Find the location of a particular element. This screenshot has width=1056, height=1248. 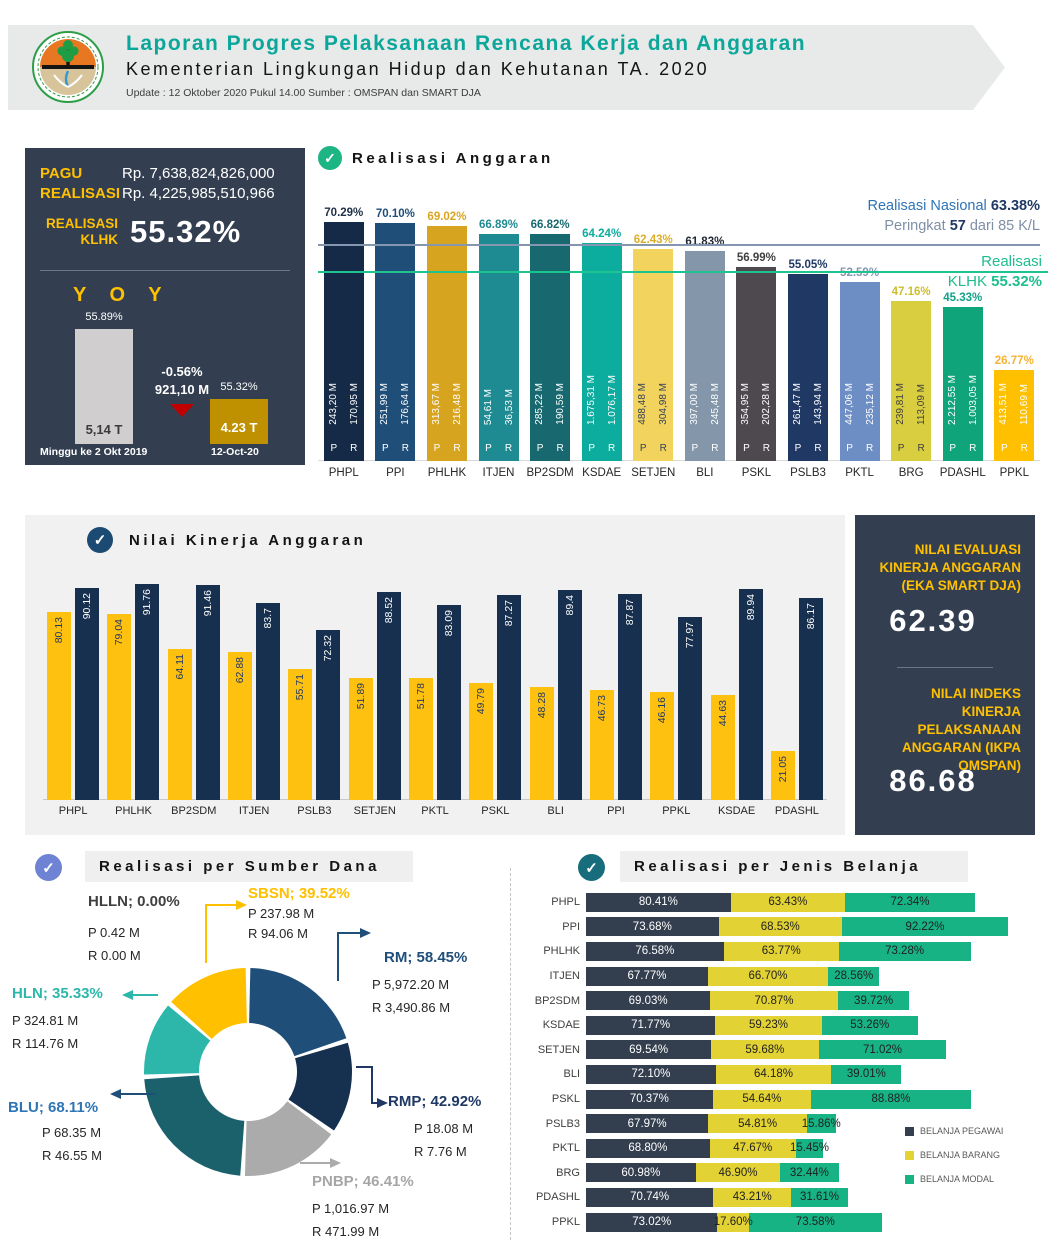

callout-sbsn: SBSN; 39.52% P 237.98 M R 94.06 M is located at coordinates (299, 913).